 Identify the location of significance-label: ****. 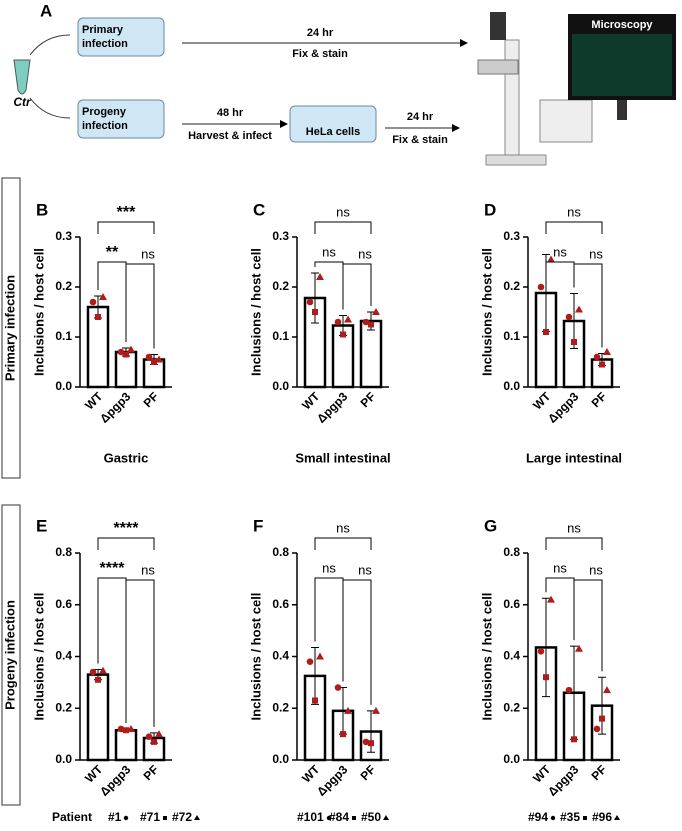
(127, 528).